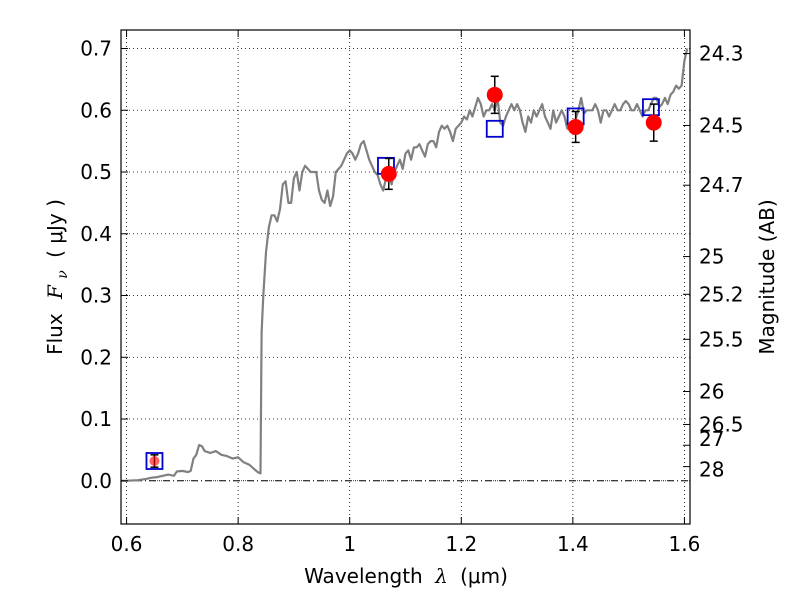 This screenshot has height=600, width=800. I want to click on magnitude-tick-label: 24.3, so click(721, 54).